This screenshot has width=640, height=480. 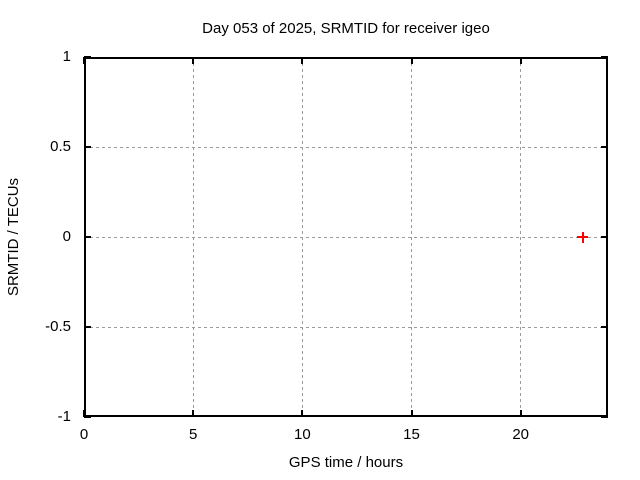 I want to click on tick-x-10-bottom, so click(x=302, y=413).